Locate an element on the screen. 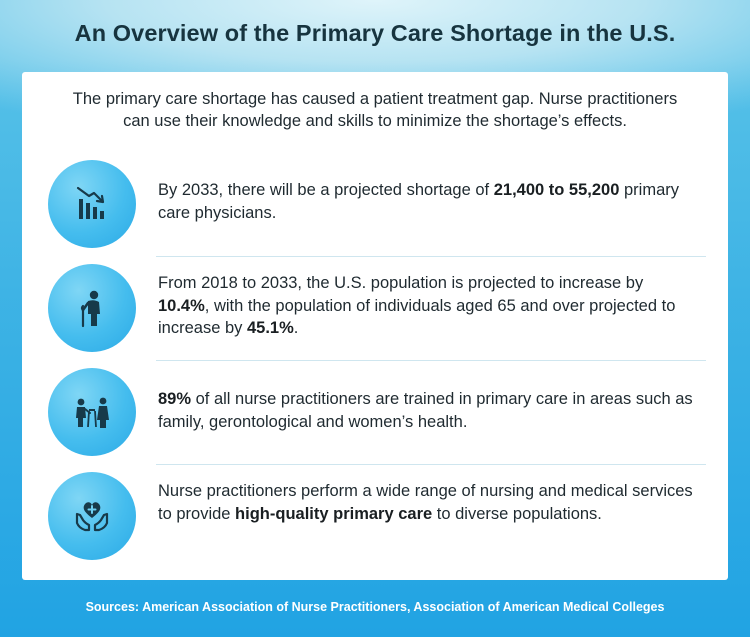 Image resolution: width=750 pixels, height=637 pixels. stat-highlight: 89% is located at coordinates (175, 399).